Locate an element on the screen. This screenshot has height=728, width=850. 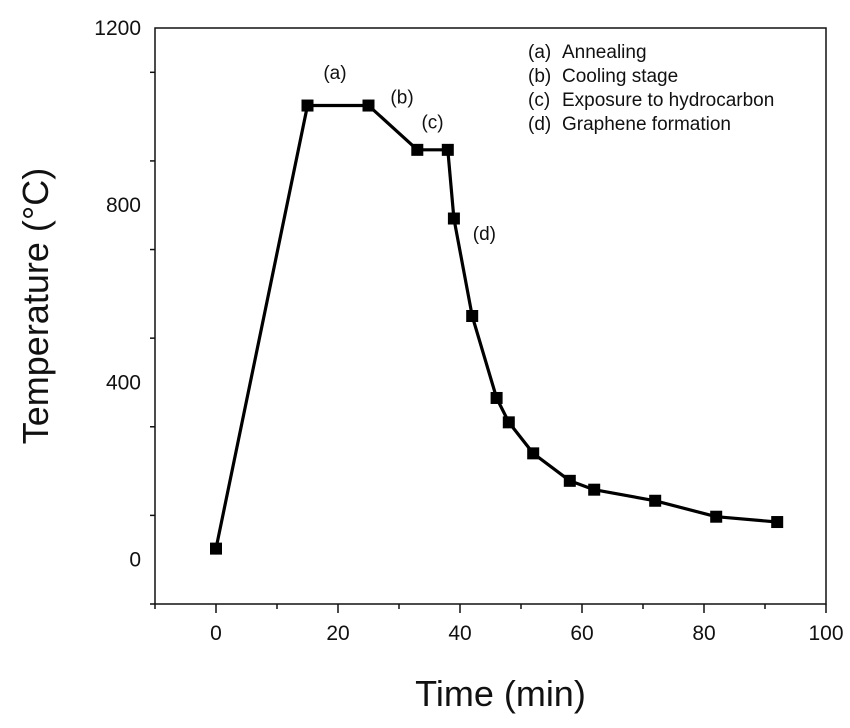
legend-label: Annealing is located at coordinates (604, 52).